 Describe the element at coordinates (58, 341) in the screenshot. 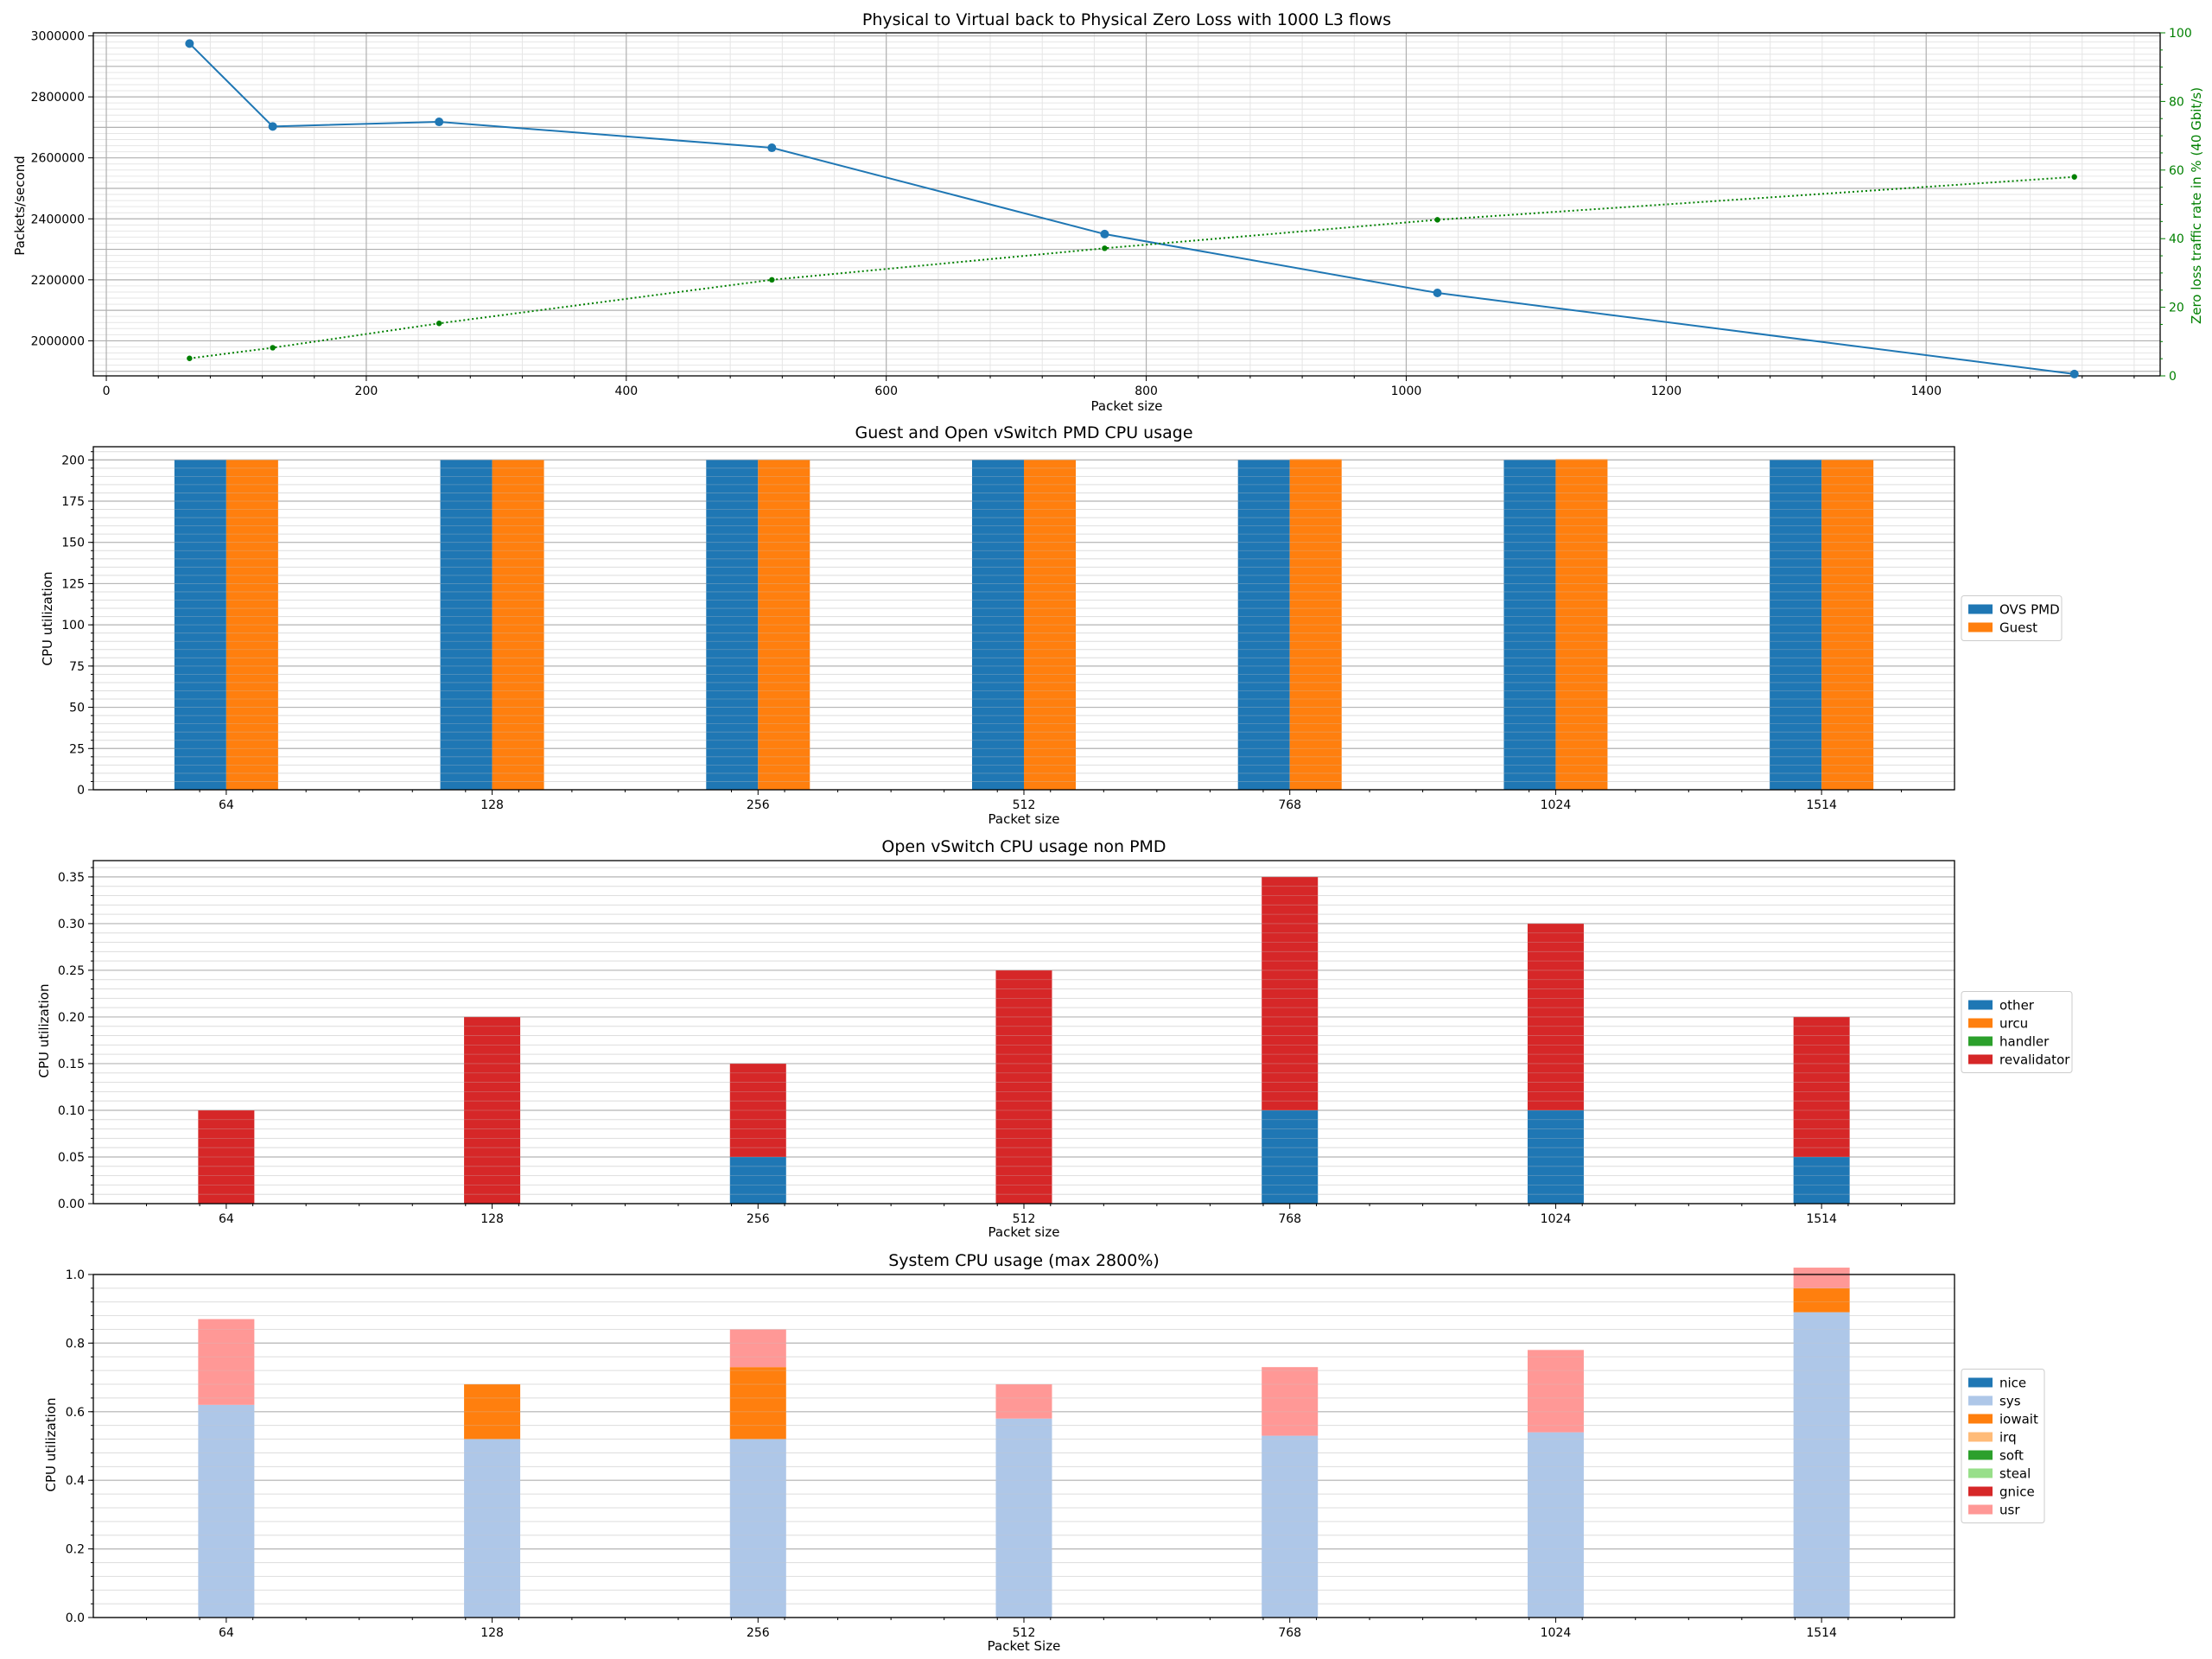

I see `y-tick-label: 2000000` at that location.